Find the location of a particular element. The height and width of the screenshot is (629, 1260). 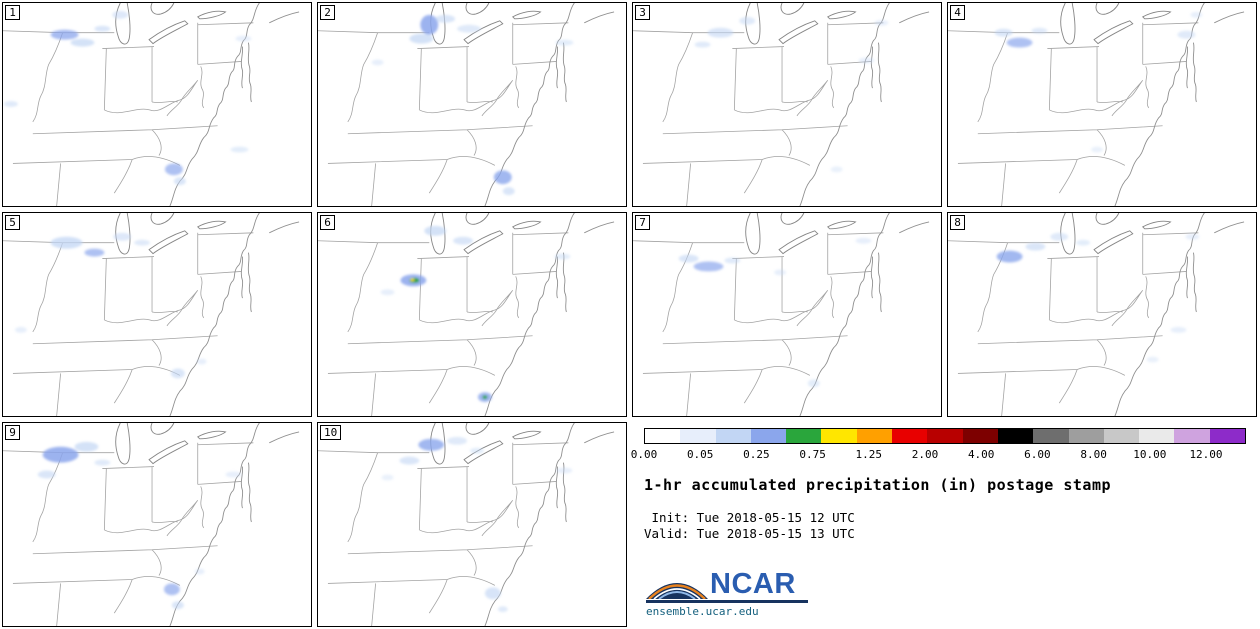

colorbar-tick-label: 0.00 is located at coordinates (644, 454).